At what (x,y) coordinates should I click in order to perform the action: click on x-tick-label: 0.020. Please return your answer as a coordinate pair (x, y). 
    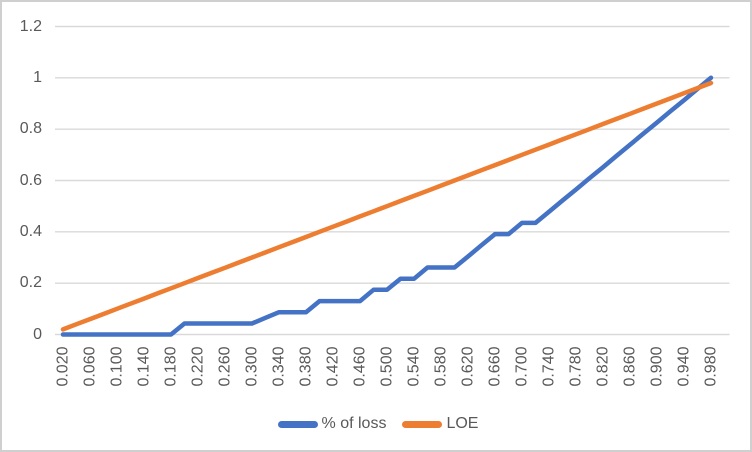
    Looking at the image, I should click on (63, 366).